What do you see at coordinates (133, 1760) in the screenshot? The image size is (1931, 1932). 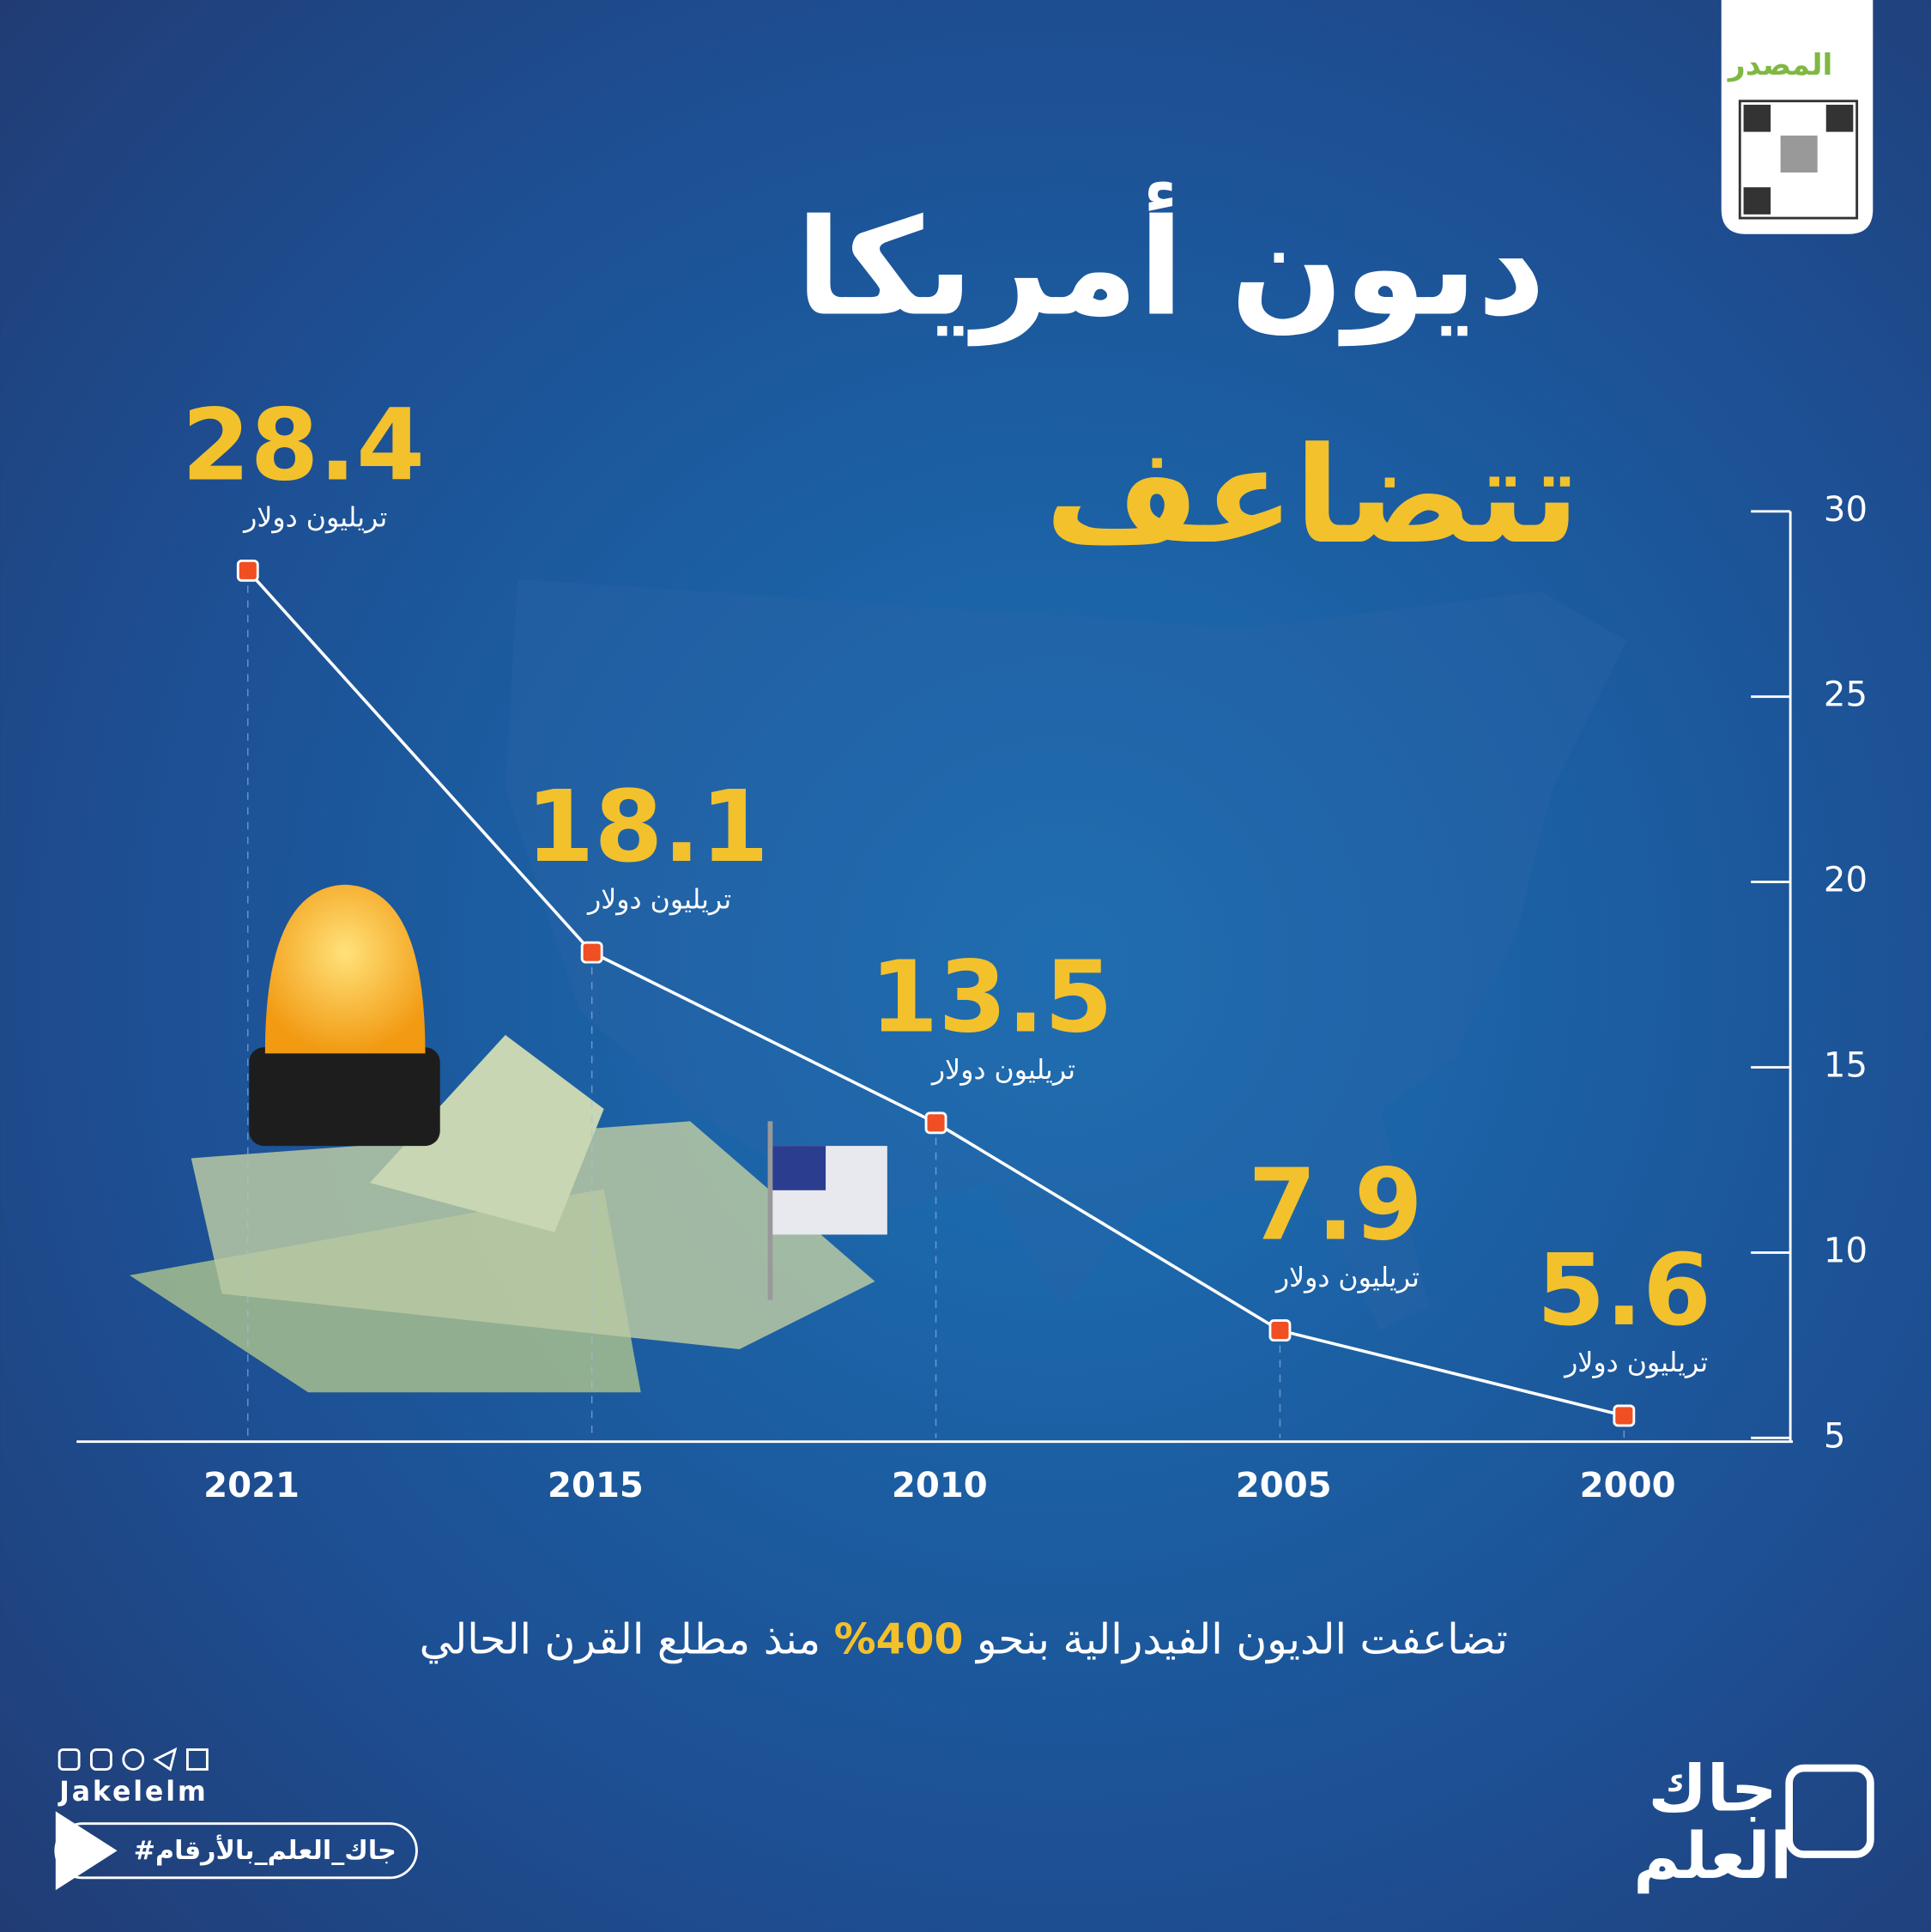 I see `social-icons` at bounding box center [133, 1760].